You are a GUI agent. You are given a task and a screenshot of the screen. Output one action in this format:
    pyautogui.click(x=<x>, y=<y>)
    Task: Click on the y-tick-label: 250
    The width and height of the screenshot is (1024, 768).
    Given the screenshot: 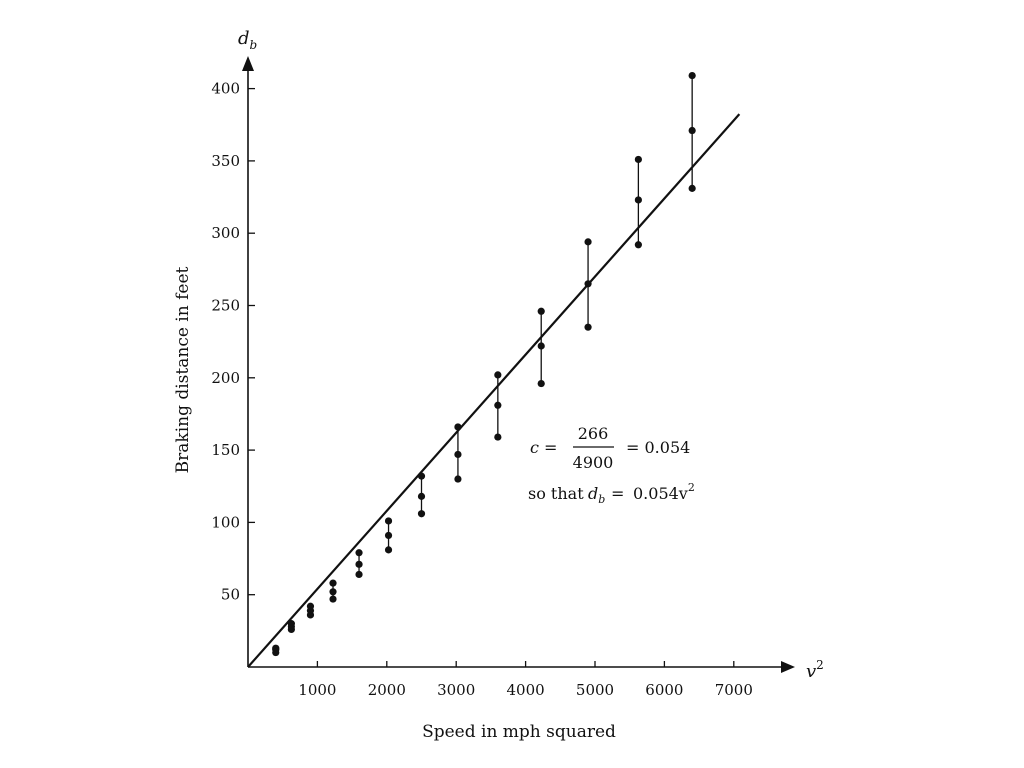 What is the action you would take?
    pyautogui.click(x=225, y=306)
    